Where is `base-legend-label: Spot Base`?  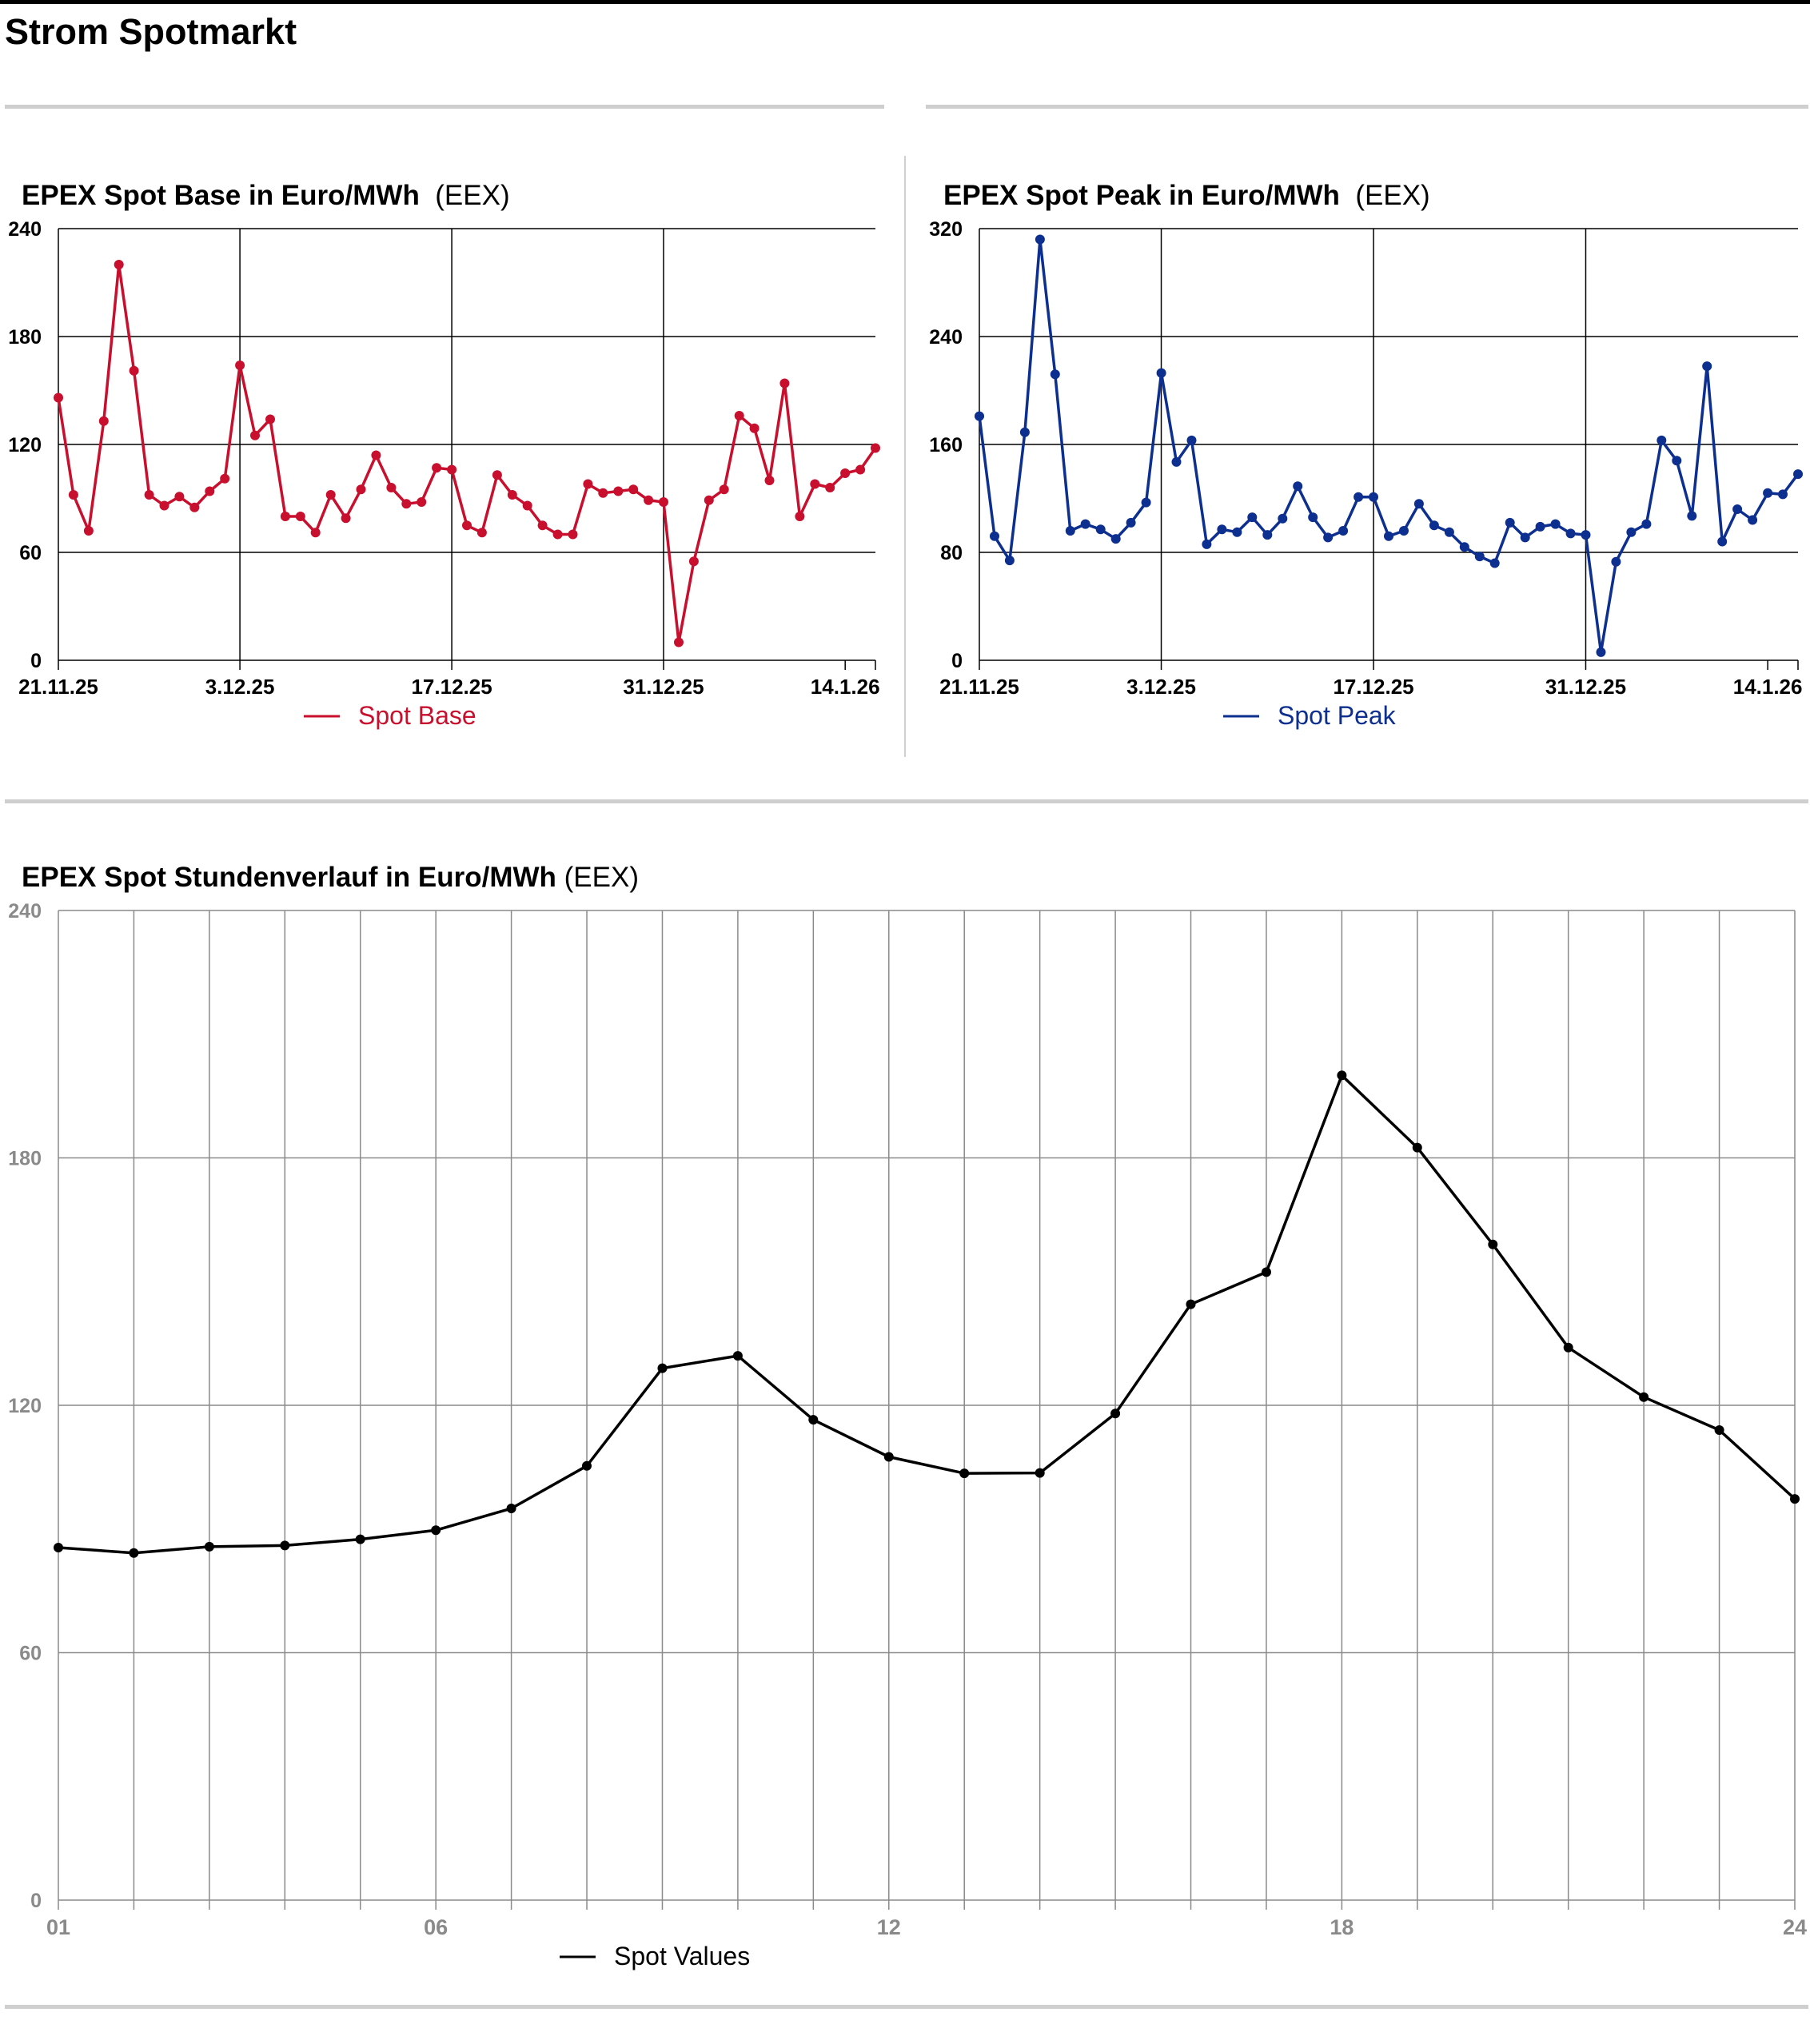 base-legend-label: Spot Base is located at coordinates (417, 715).